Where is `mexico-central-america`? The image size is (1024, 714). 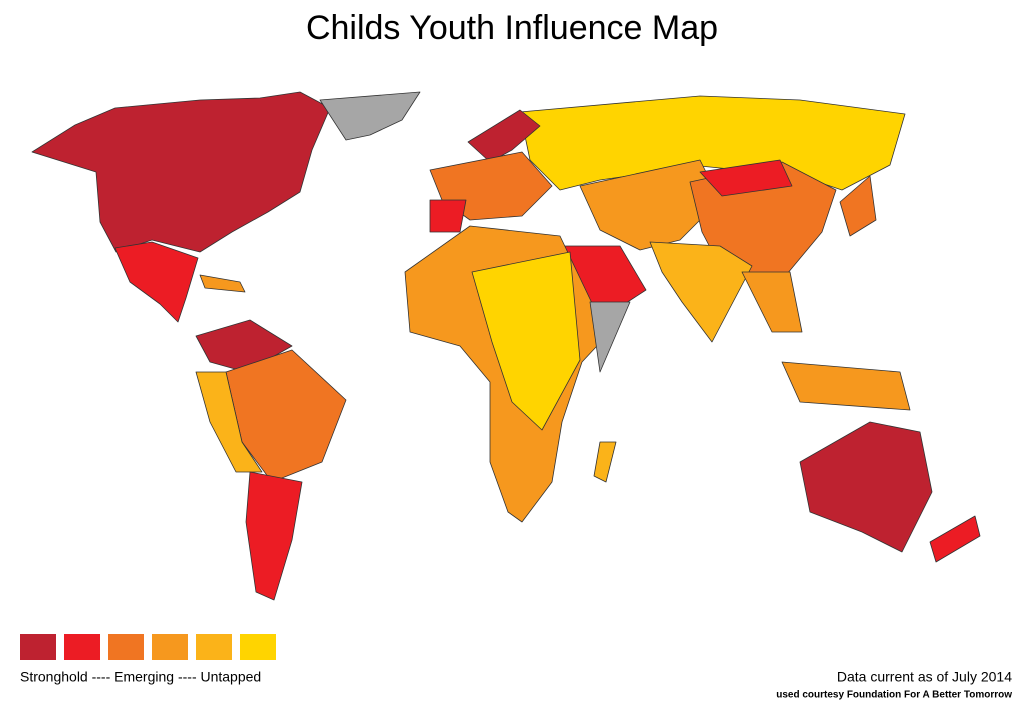
mexico-central-america is located at coordinates (156, 282).